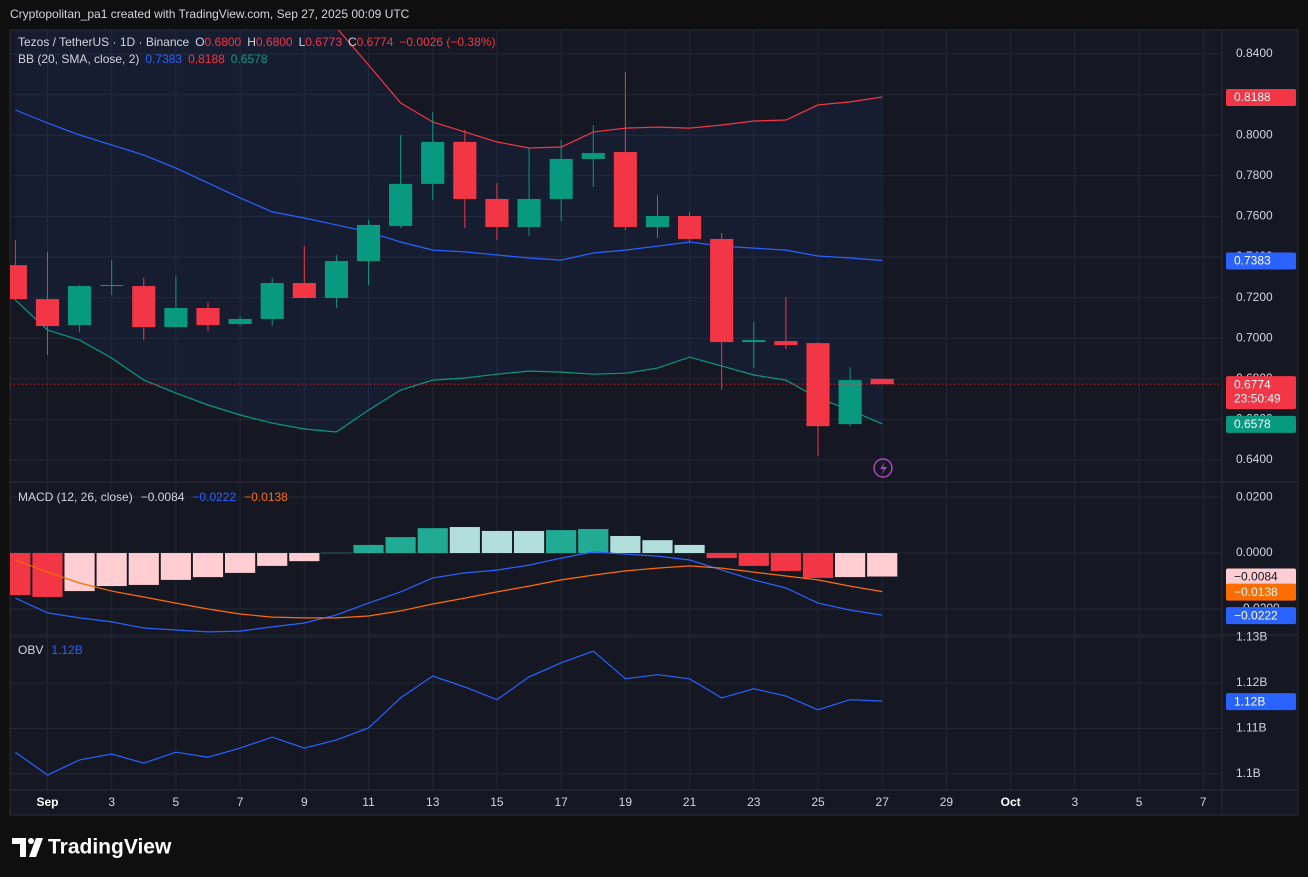 The image size is (1308, 877). What do you see at coordinates (818, 802) in the screenshot?
I see `x-tick-label: 25` at bounding box center [818, 802].